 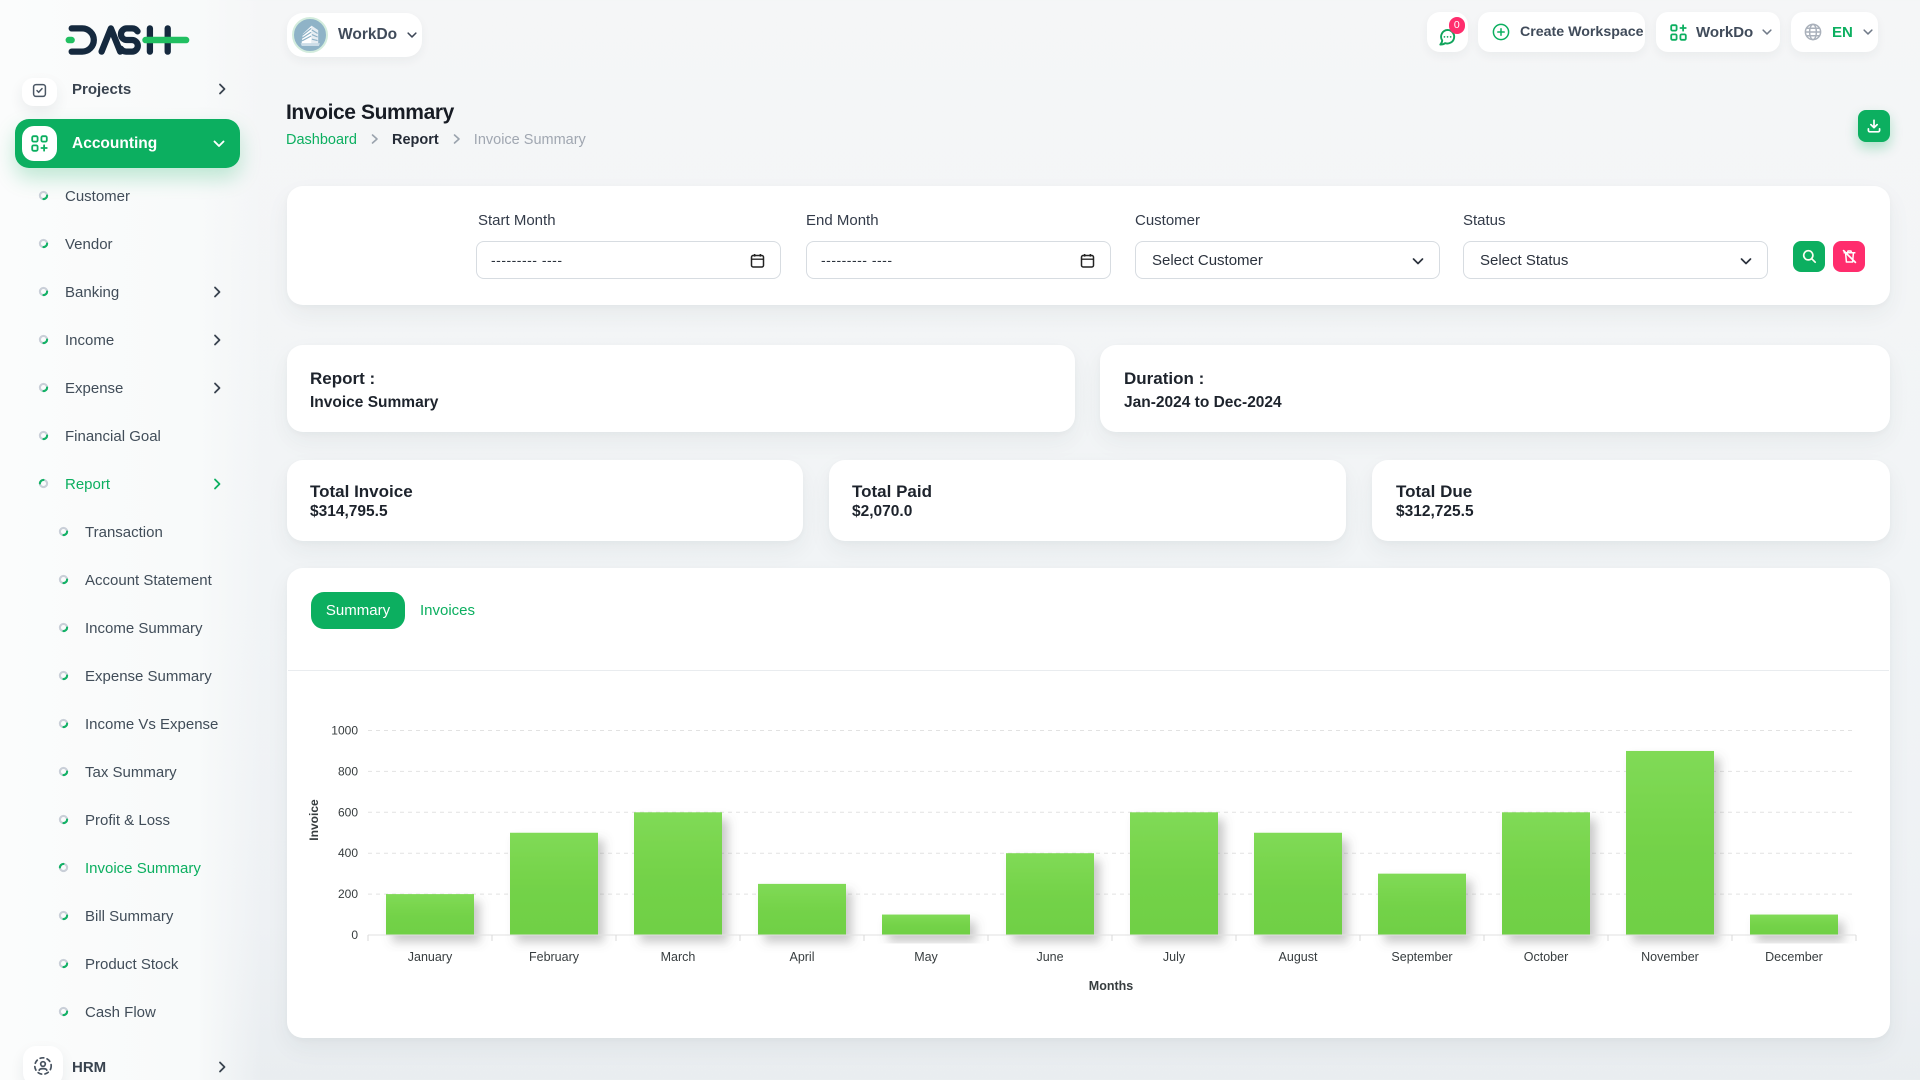 I want to click on svg-text: September, so click(x=1421, y=957).